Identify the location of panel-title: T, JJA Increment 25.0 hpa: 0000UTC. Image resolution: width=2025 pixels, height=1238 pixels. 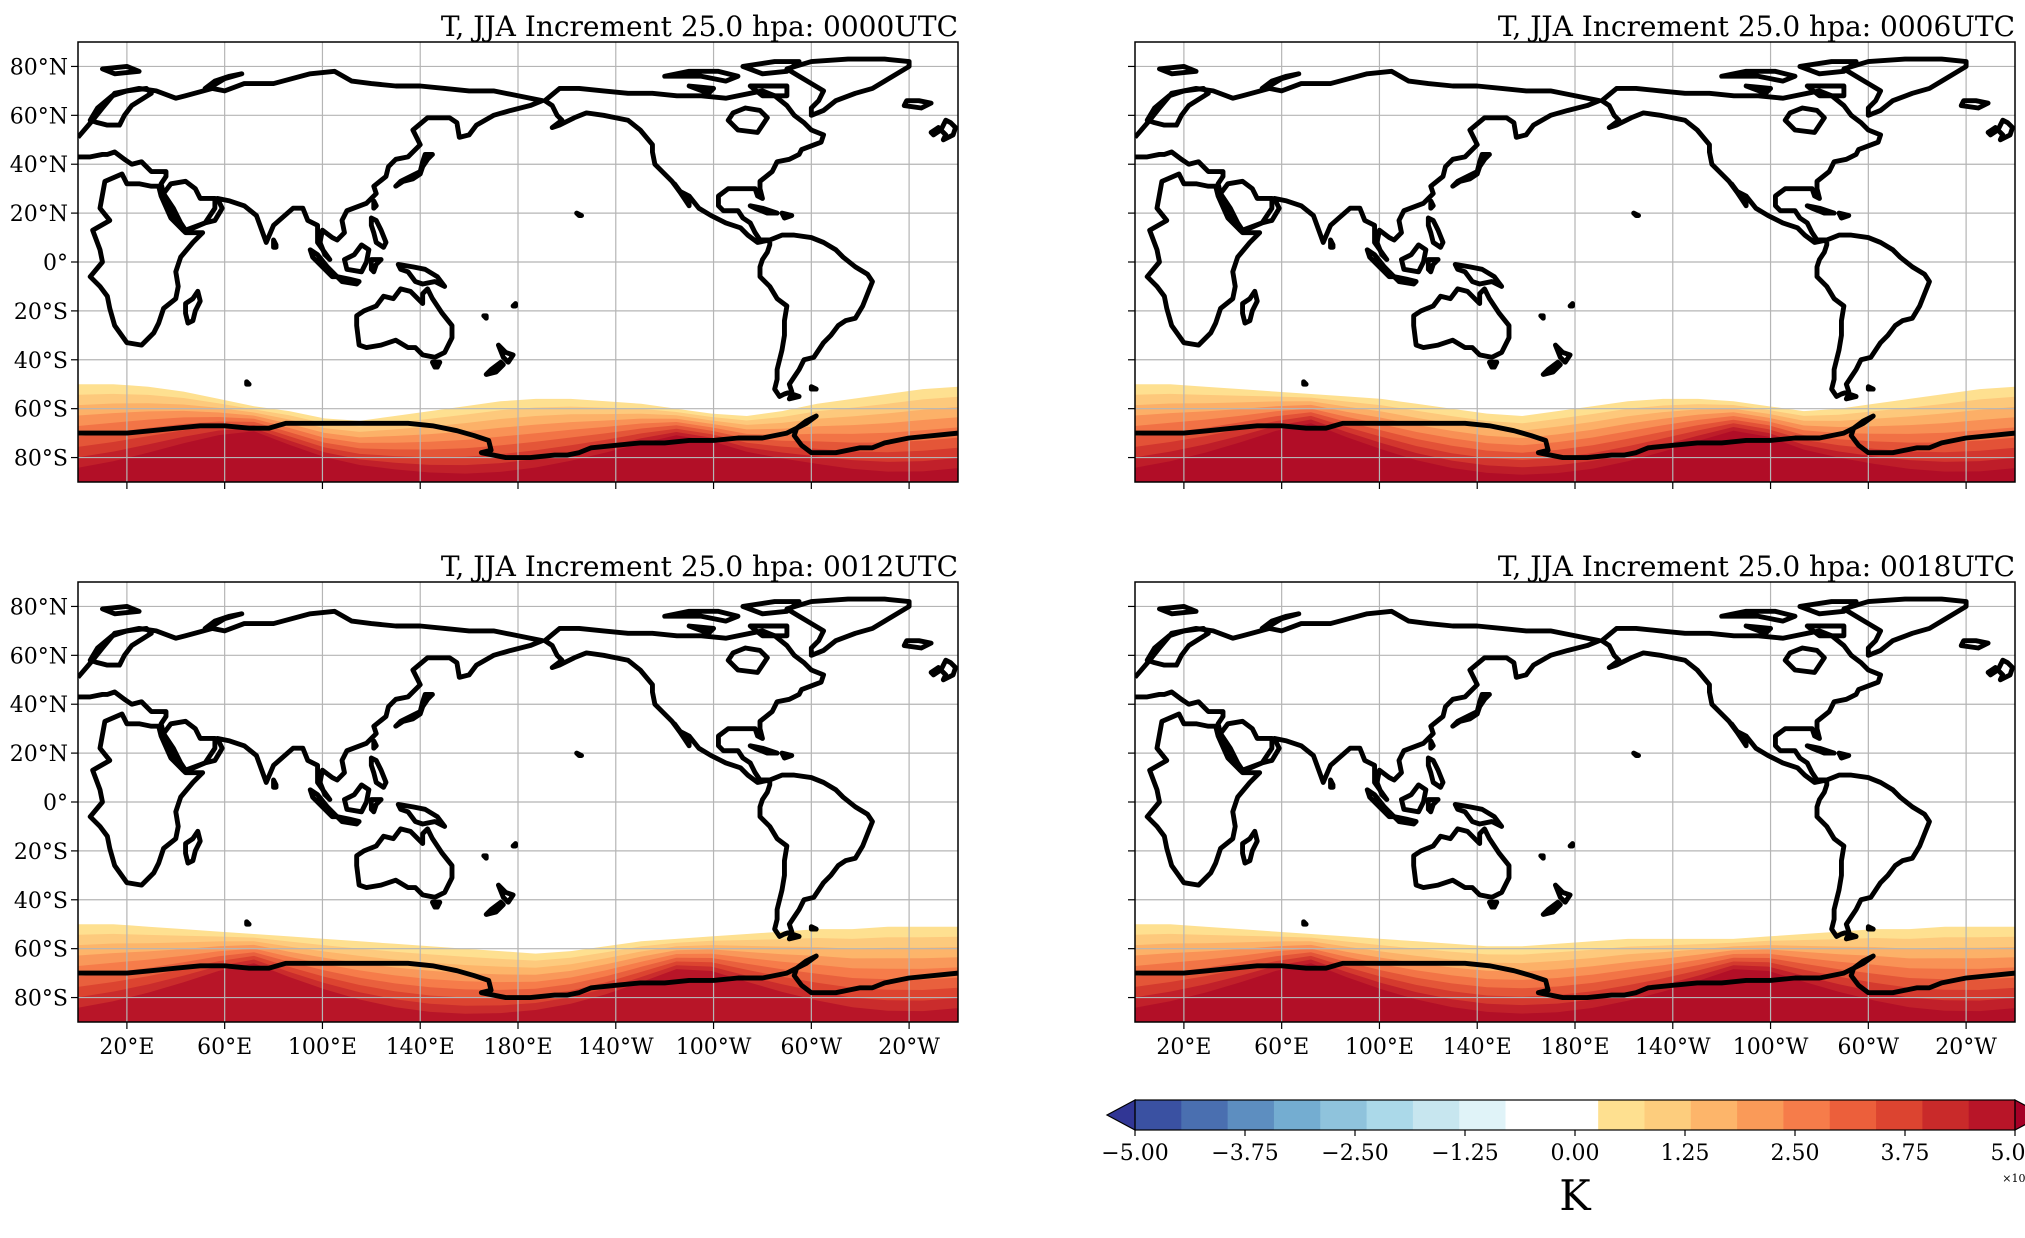
(699, 26).